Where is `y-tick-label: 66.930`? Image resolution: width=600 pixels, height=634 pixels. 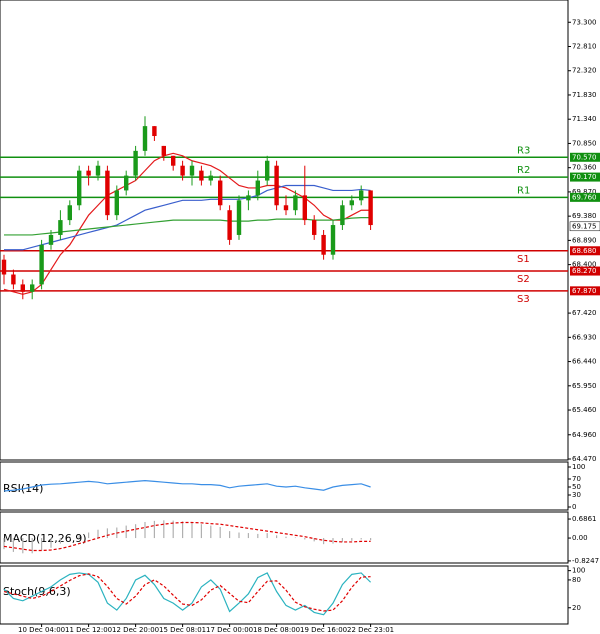 y-tick-label: 66.930 is located at coordinates (584, 337).